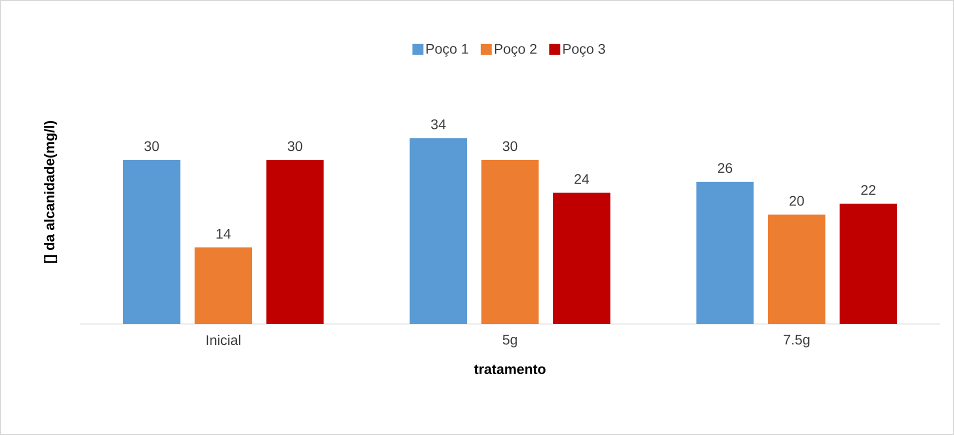 The width and height of the screenshot is (954, 435). What do you see at coordinates (51, 191) in the screenshot?
I see `y-axis-title: [] da alcanidade(mg/l)` at bounding box center [51, 191].